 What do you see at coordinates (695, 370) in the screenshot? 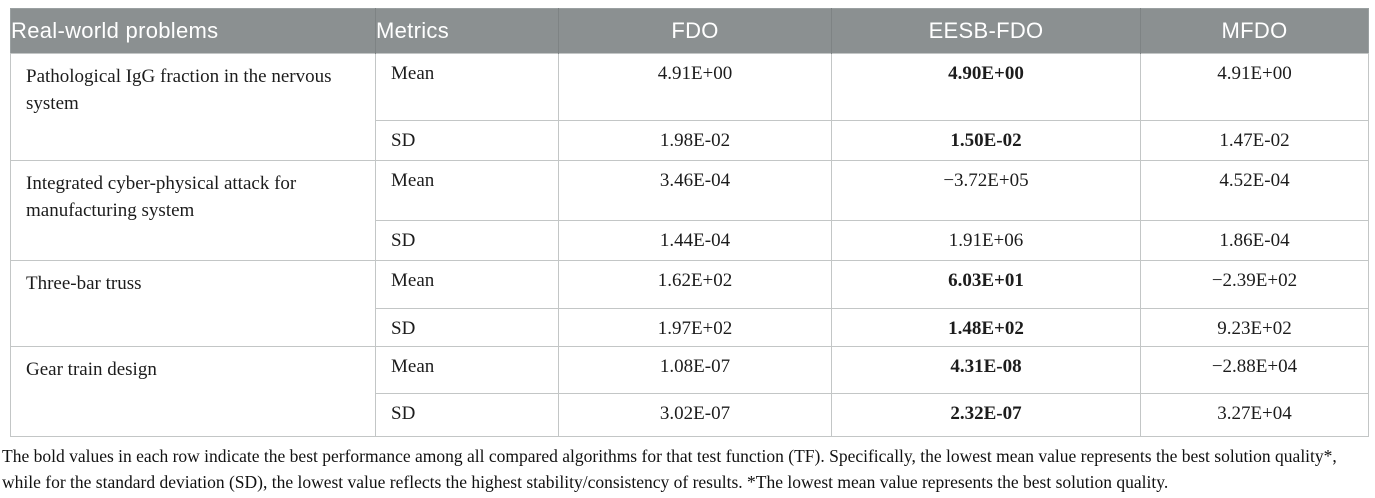
I see `value-cell-fdo: 1.08E-07` at bounding box center [695, 370].